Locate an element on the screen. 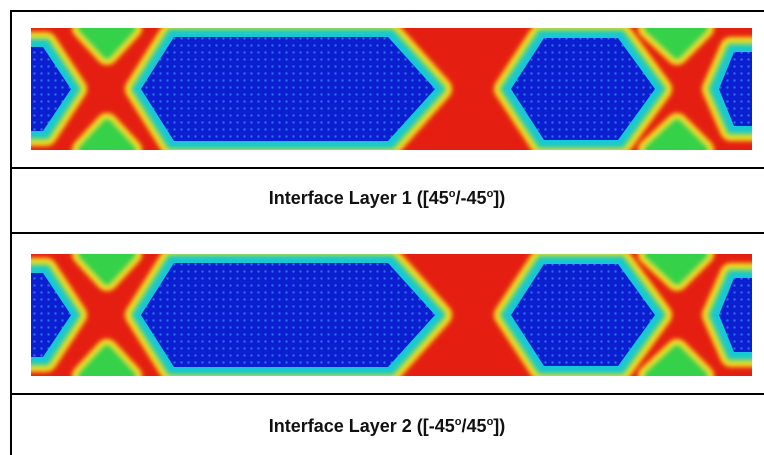  caption: Interface Layer 1 ([45o/-45o]) is located at coordinates (387, 198).